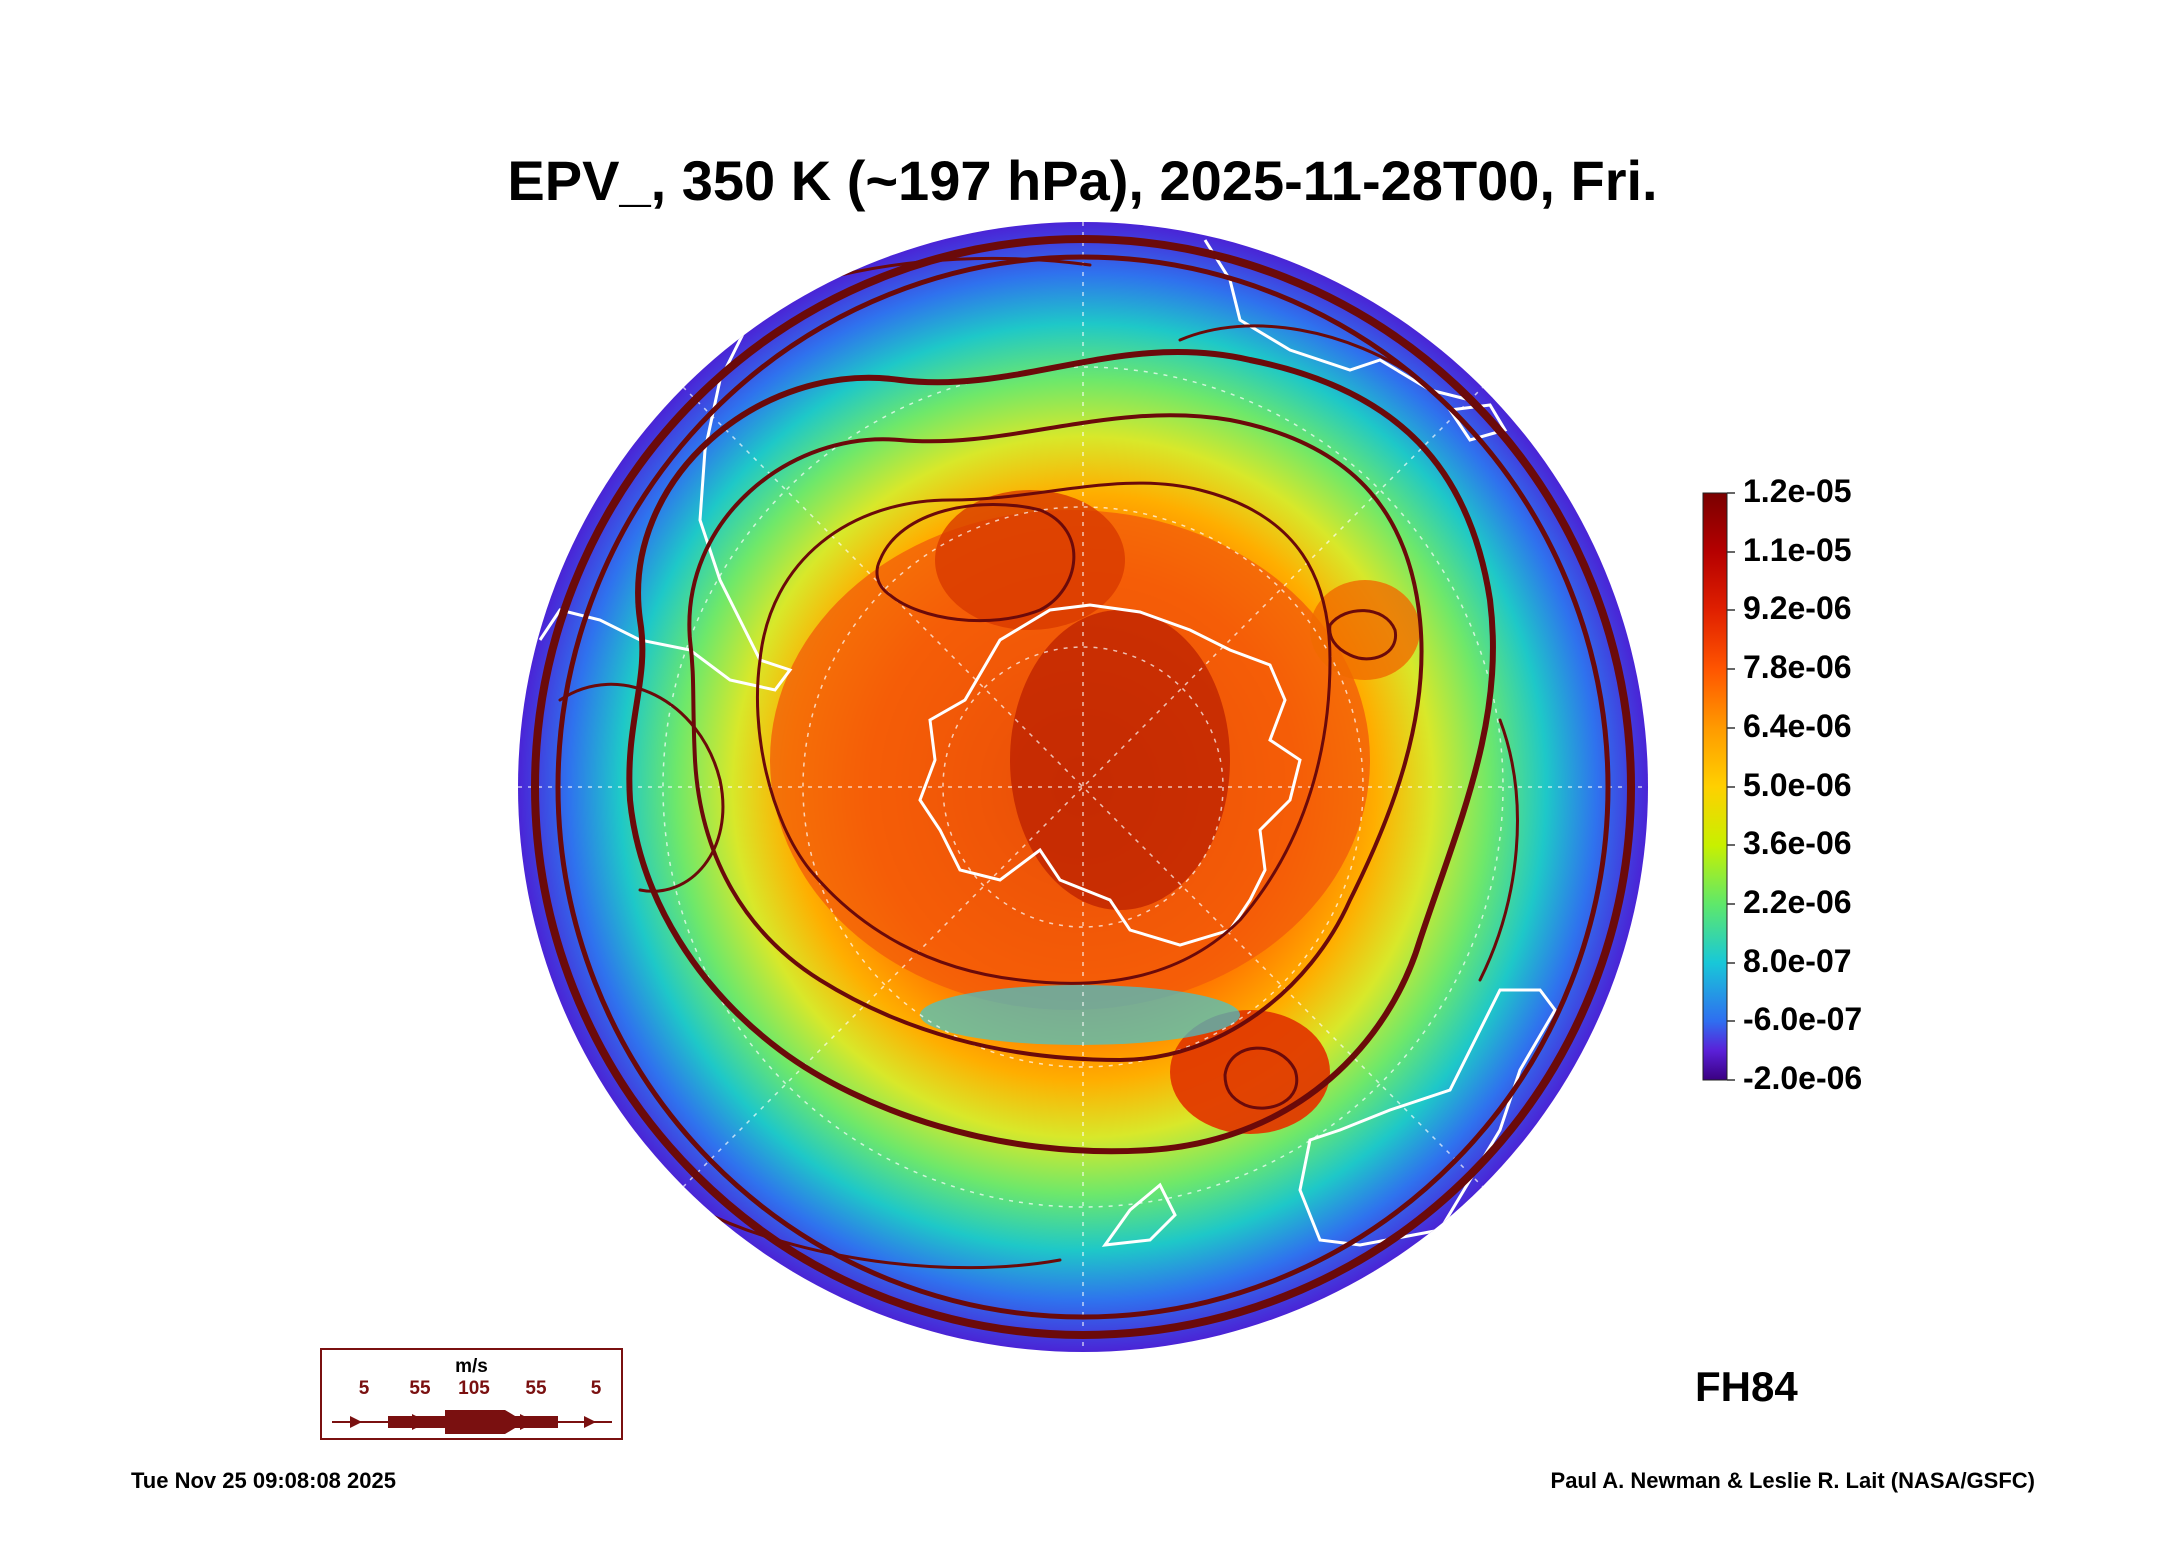  I want to click on generation-timestamp: Tue Nov 25 09:08:08 2025, so click(263, 1480).